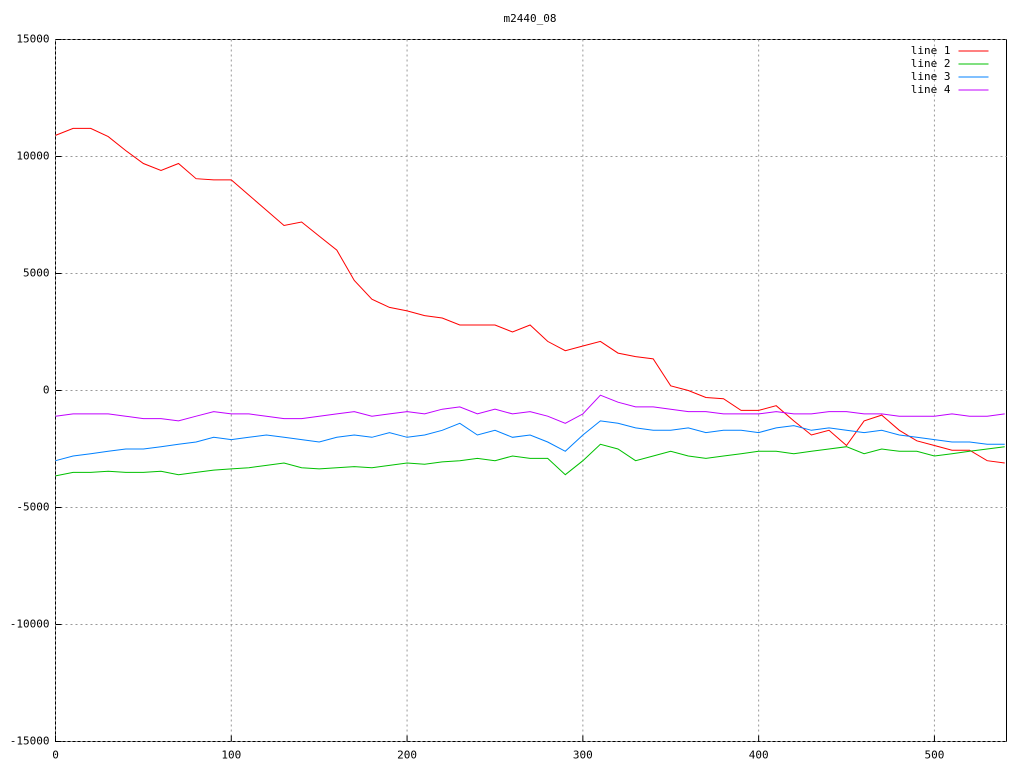 The width and height of the screenshot is (1024, 768). Describe the element at coordinates (32, 507) in the screenshot. I see `y-tick-label: -5000` at that location.